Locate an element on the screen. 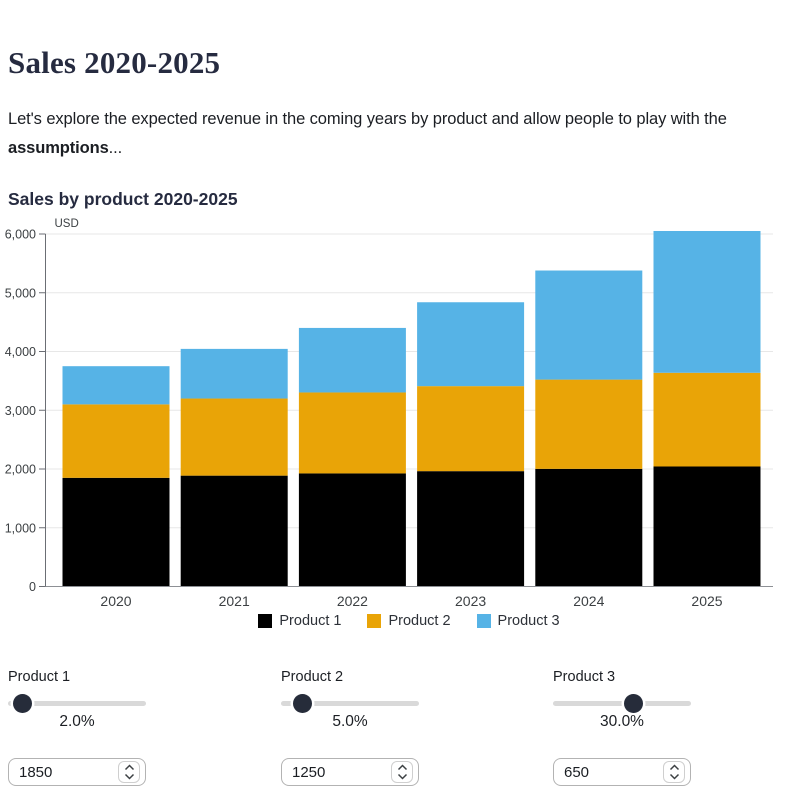  legend-item-3: Product 3 is located at coordinates (518, 621).